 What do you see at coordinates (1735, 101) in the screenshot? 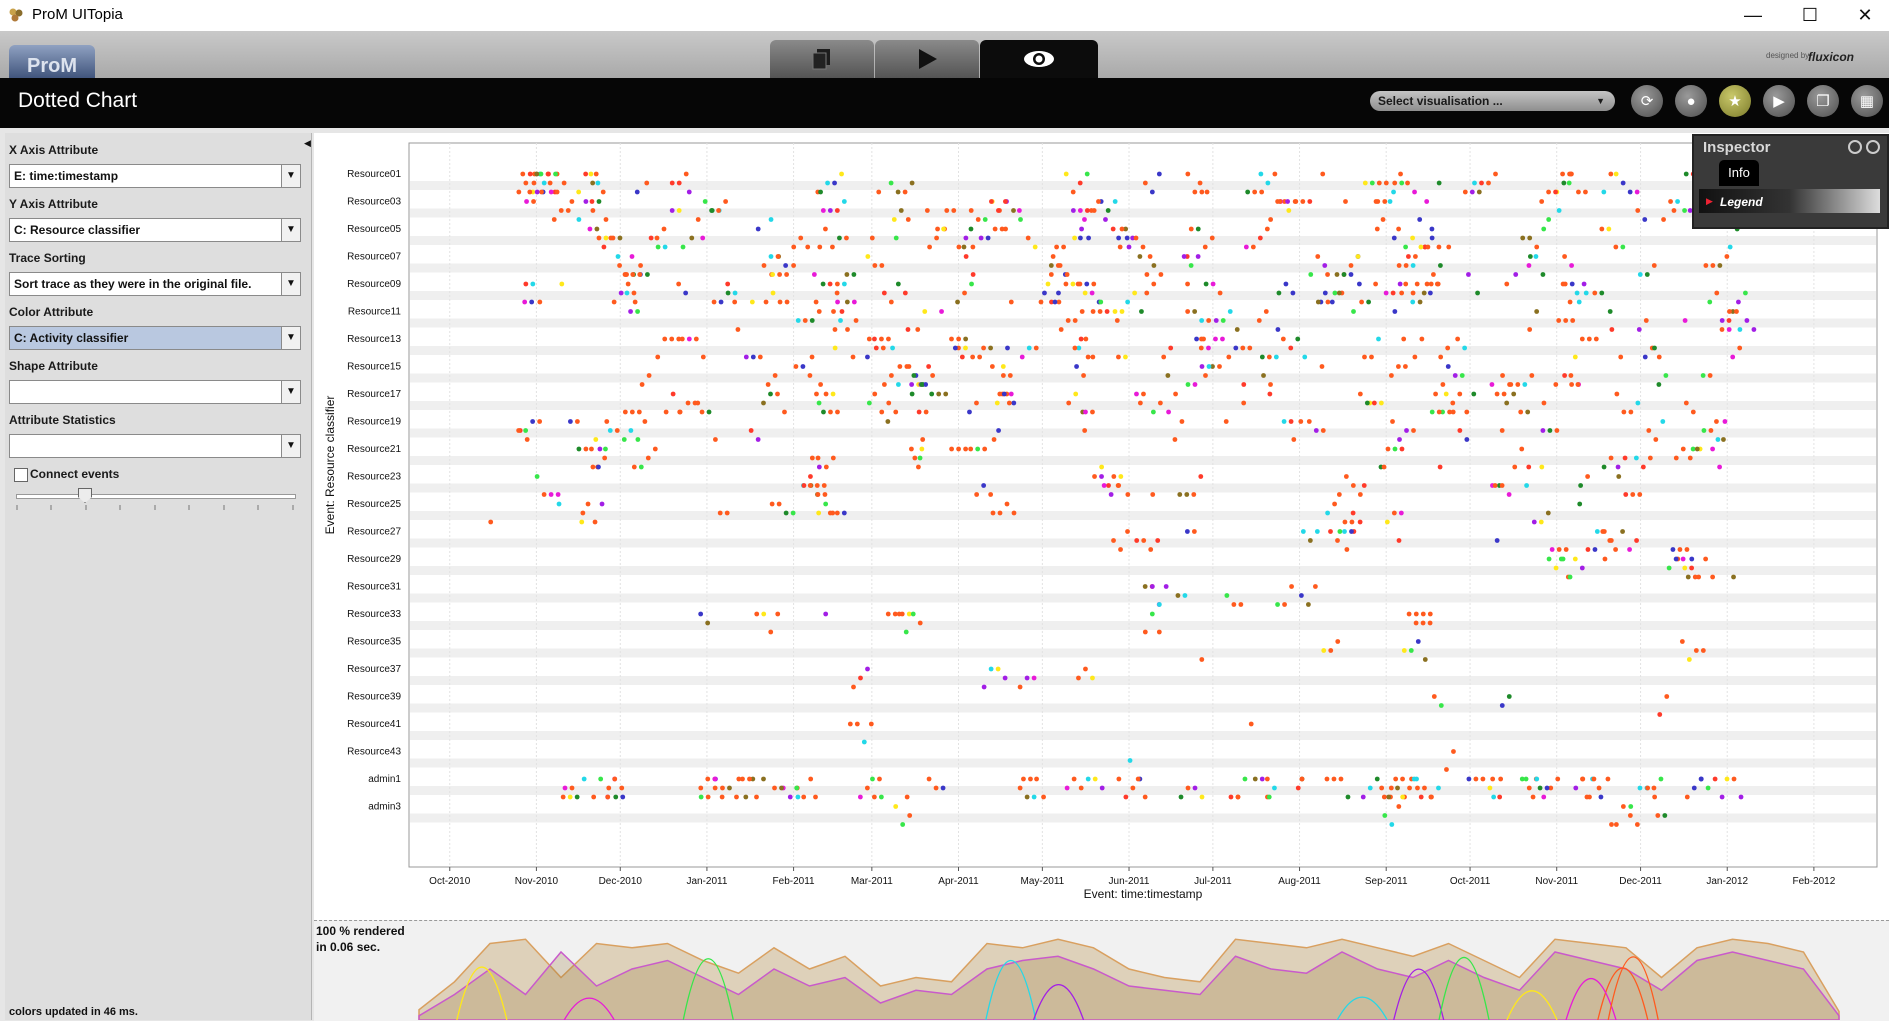
I see `favorite-button: ★` at bounding box center [1735, 101].